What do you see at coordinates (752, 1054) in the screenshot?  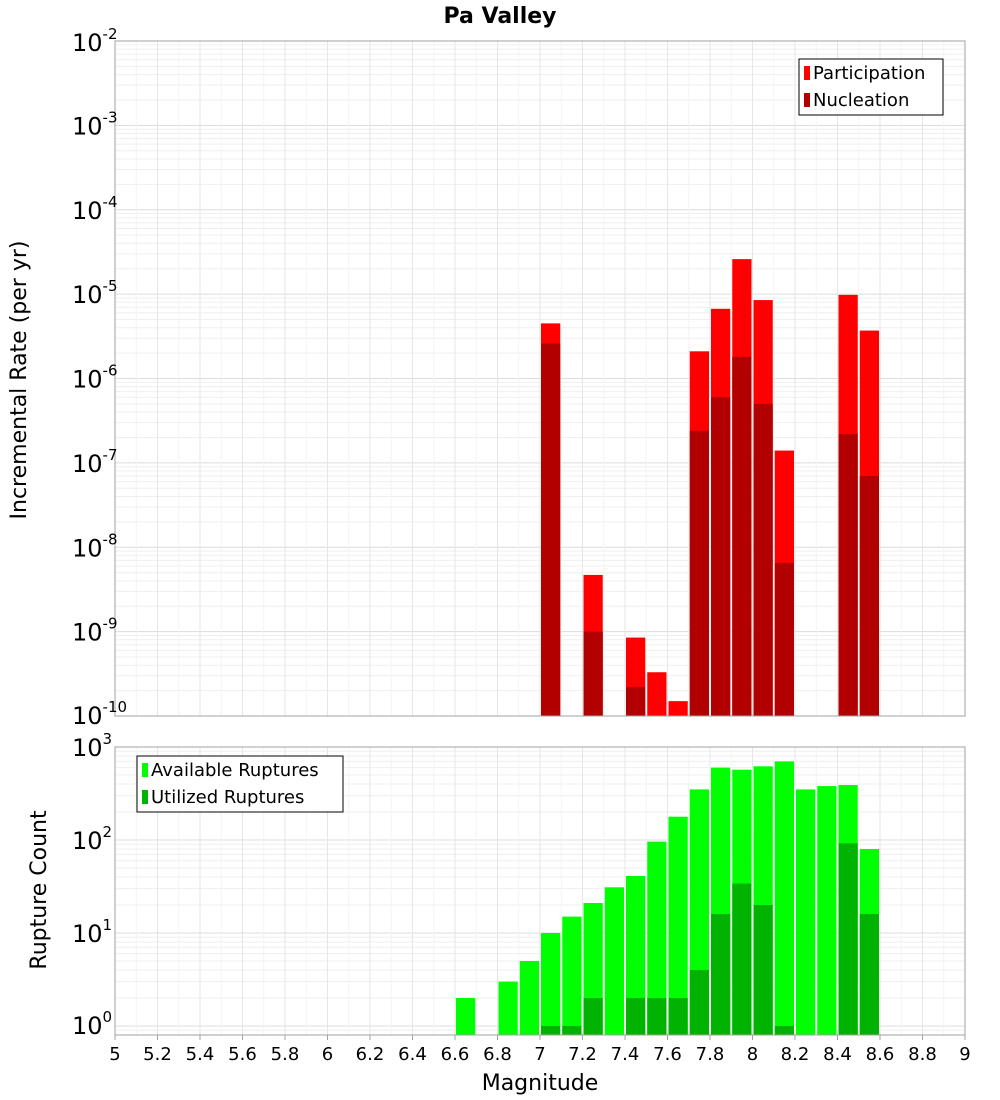 I see `x-tick-label: 8` at bounding box center [752, 1054].